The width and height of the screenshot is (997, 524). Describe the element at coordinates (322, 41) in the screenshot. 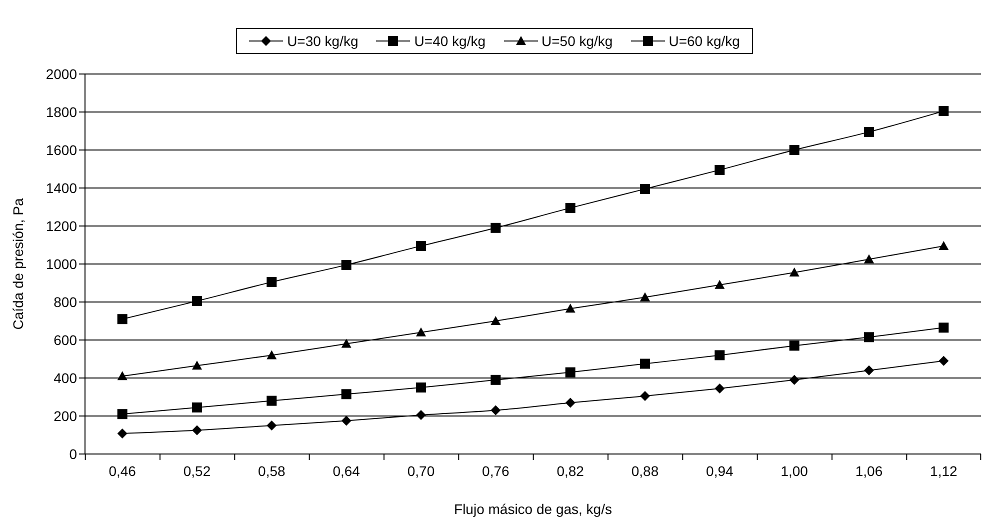

I see `legend-label: U=30 kg/kg` at that location.